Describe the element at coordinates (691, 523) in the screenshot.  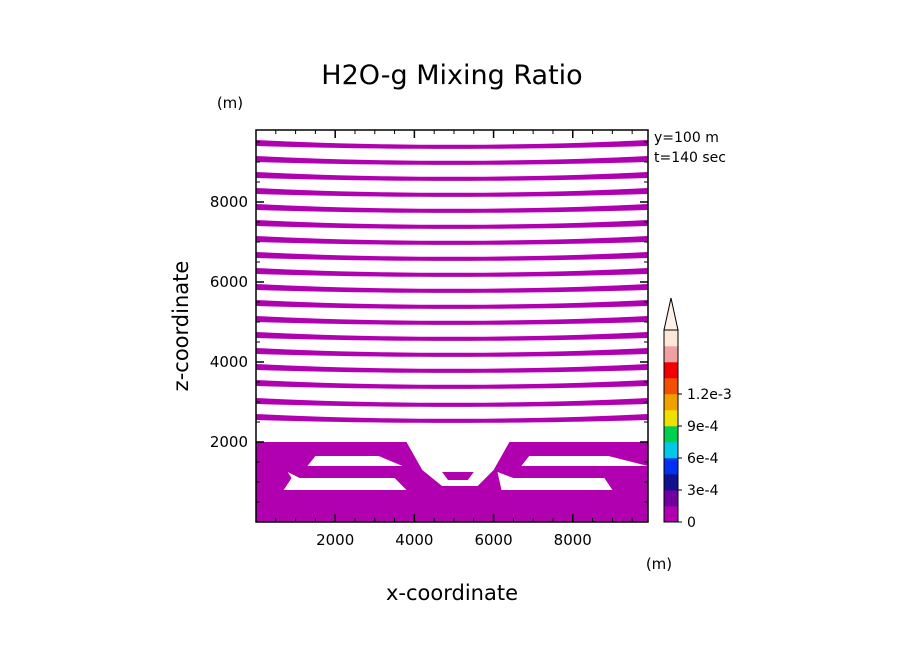
I see `colorbar-label: 0` at that location.